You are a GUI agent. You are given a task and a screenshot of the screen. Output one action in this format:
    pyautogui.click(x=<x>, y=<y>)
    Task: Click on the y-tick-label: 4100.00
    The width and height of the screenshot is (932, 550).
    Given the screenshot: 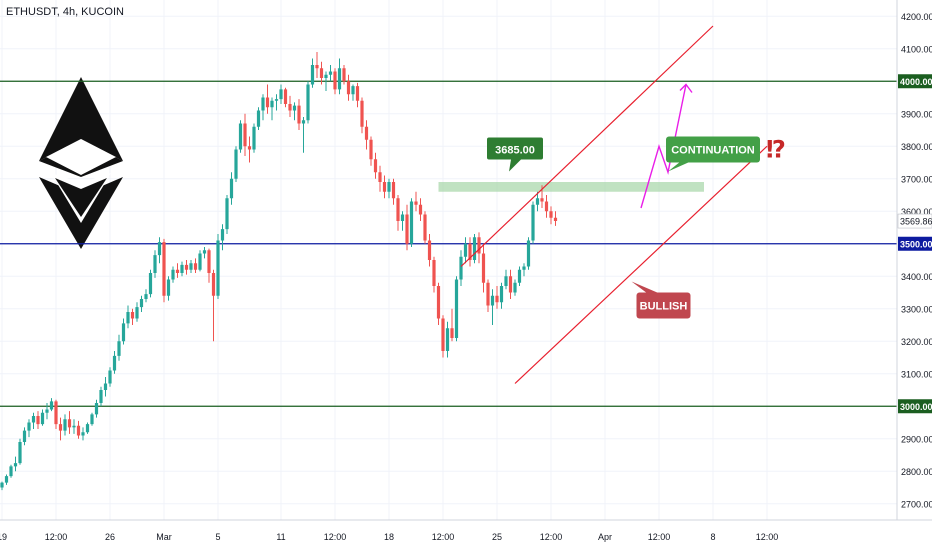 What is the action you would take?
    pyautogui.click(x=916, y=49)
    